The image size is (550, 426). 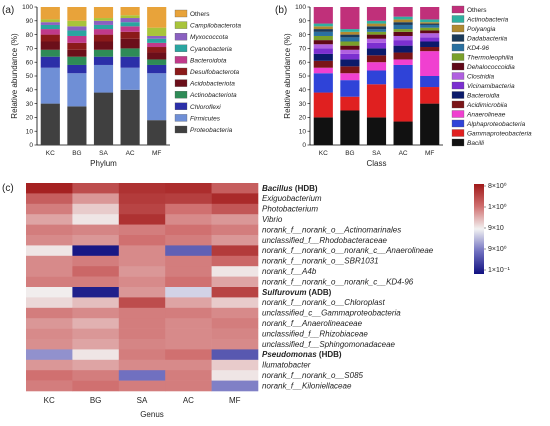 What do you see at coordinates (323, 51) in the screenshot?
I see `bar-segment-kc-vicinamibacteria` at bounding box center [323, 51].